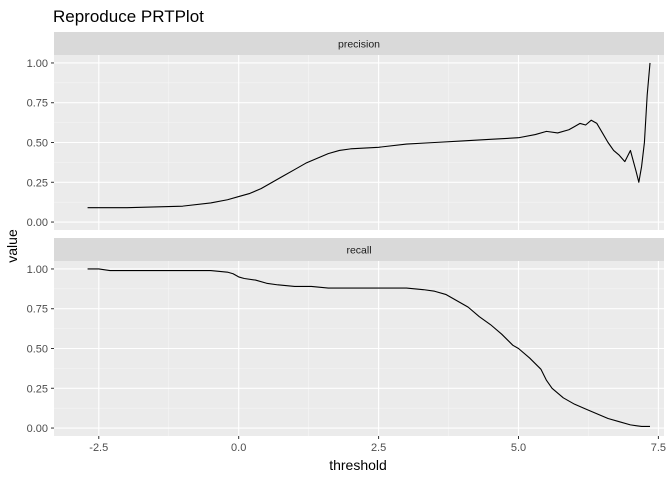  I want to click on facet-strip-label: recall, so click(358, 251).